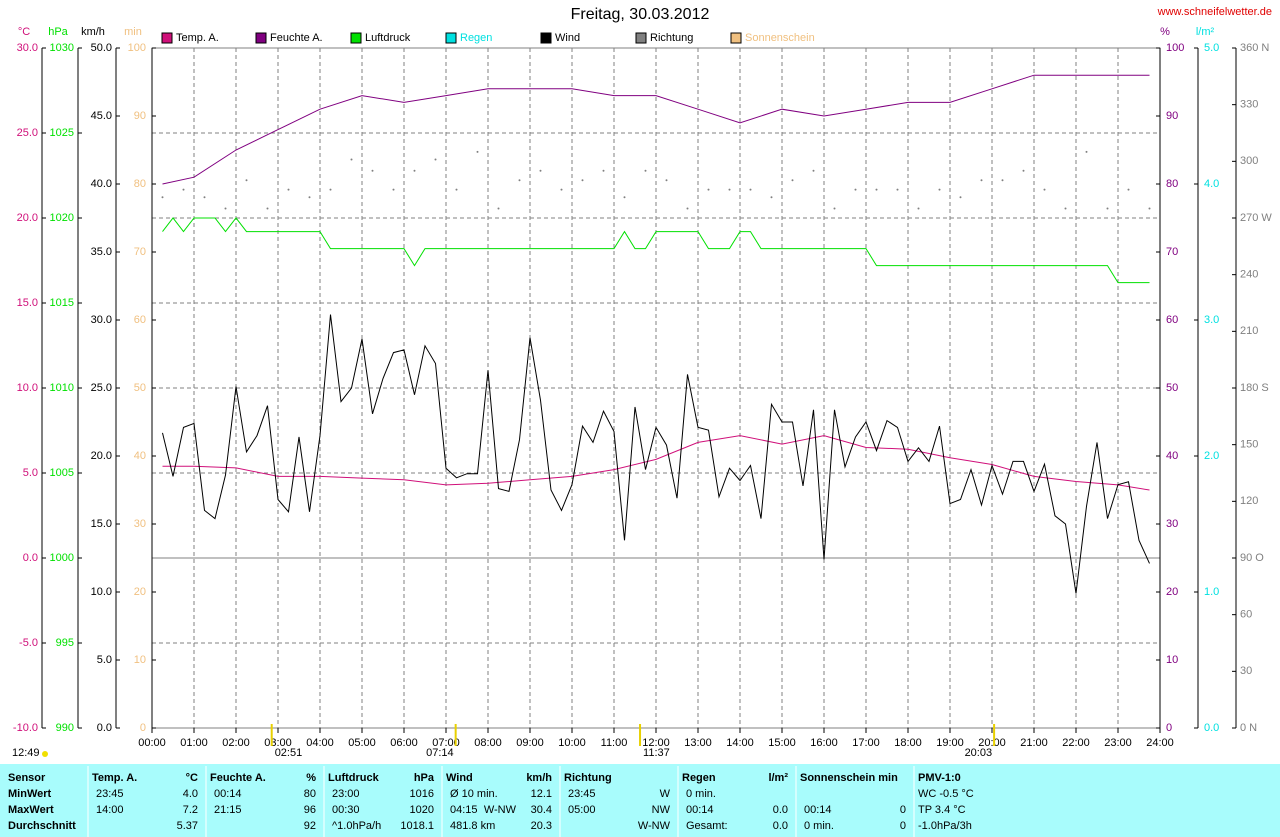 Image resolution: width=1280 pixels, height=837 pixels. I want to click on stats-group-title: Luftdruck, so click(354, 778).